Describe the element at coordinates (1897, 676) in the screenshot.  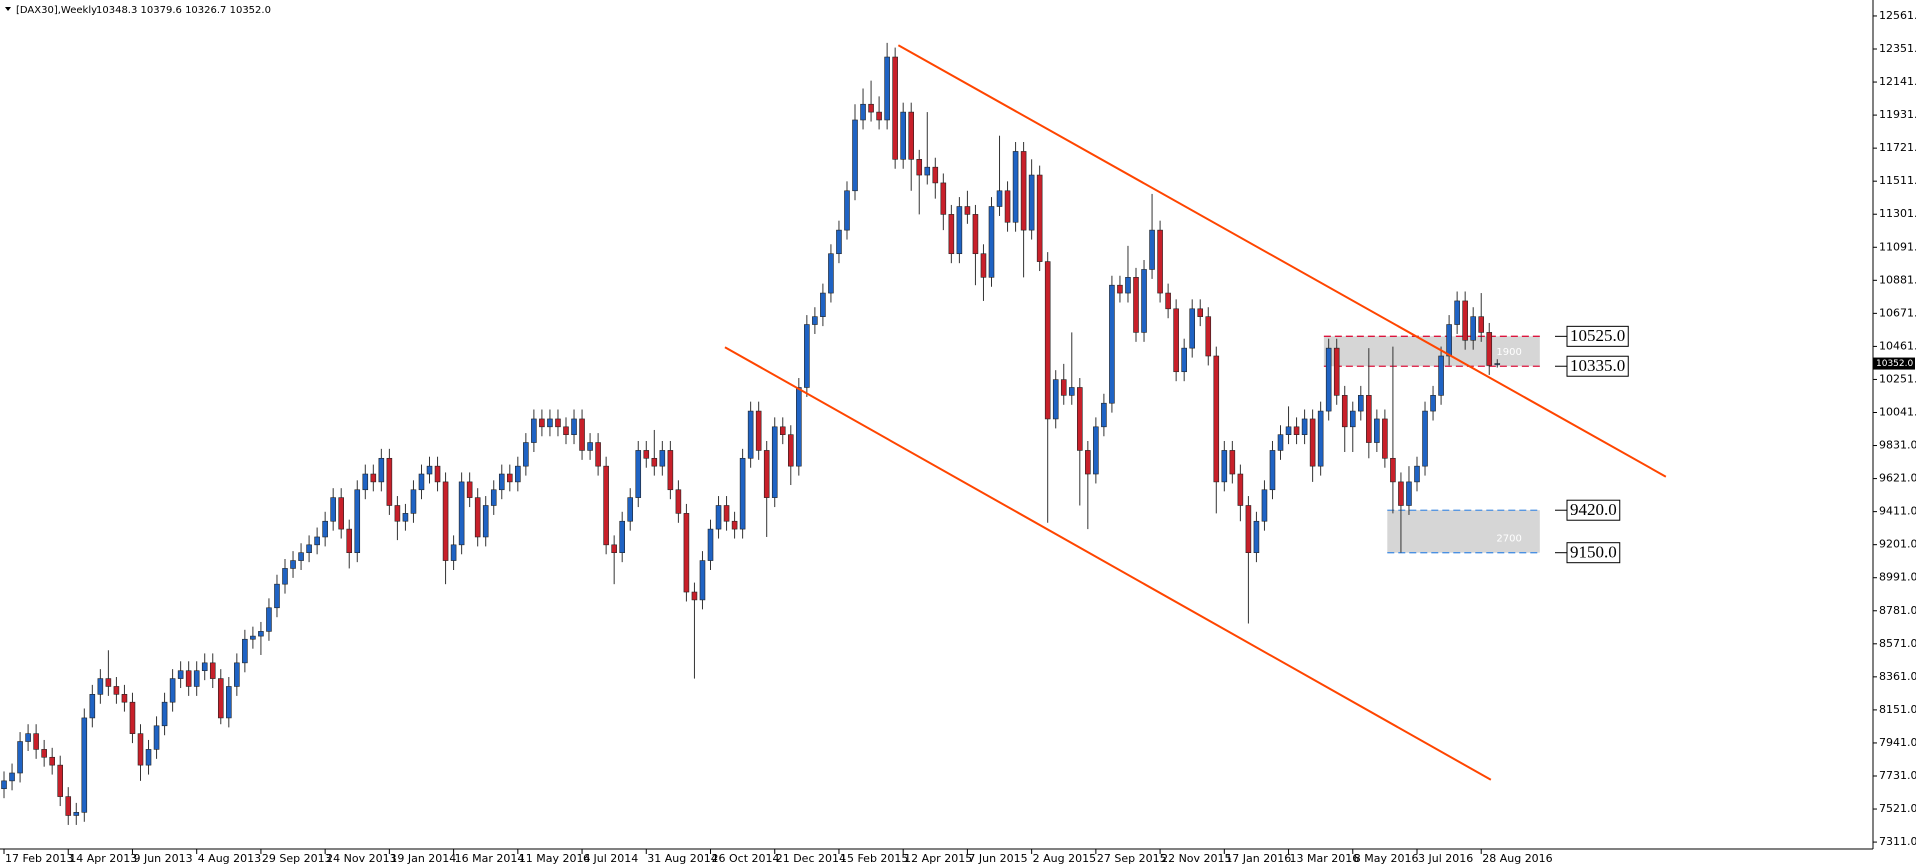
I see `y-tick-label: 8361.0` at that location.